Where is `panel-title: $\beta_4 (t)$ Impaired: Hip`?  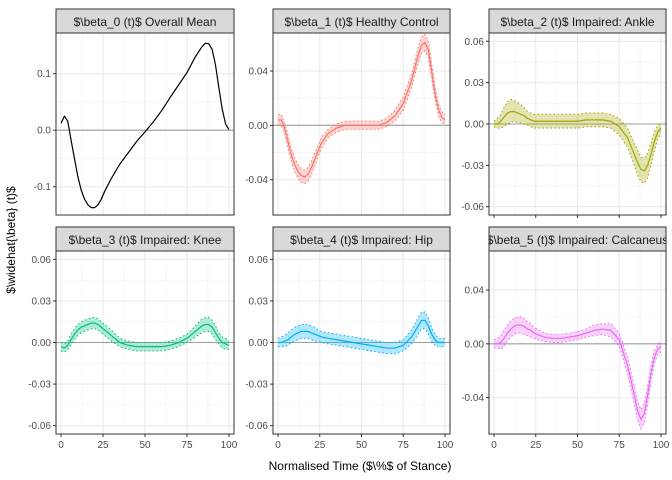
panel-title: $\beta_4 (t)$ Impaired: Hip is located at coordinates (361, 240).